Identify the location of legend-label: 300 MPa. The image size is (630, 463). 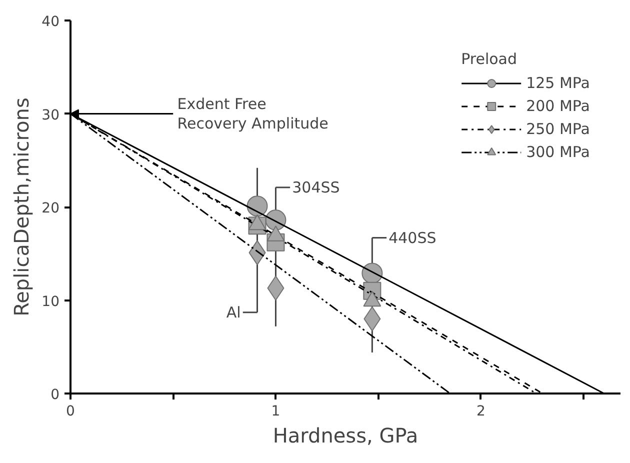
(558, 152).